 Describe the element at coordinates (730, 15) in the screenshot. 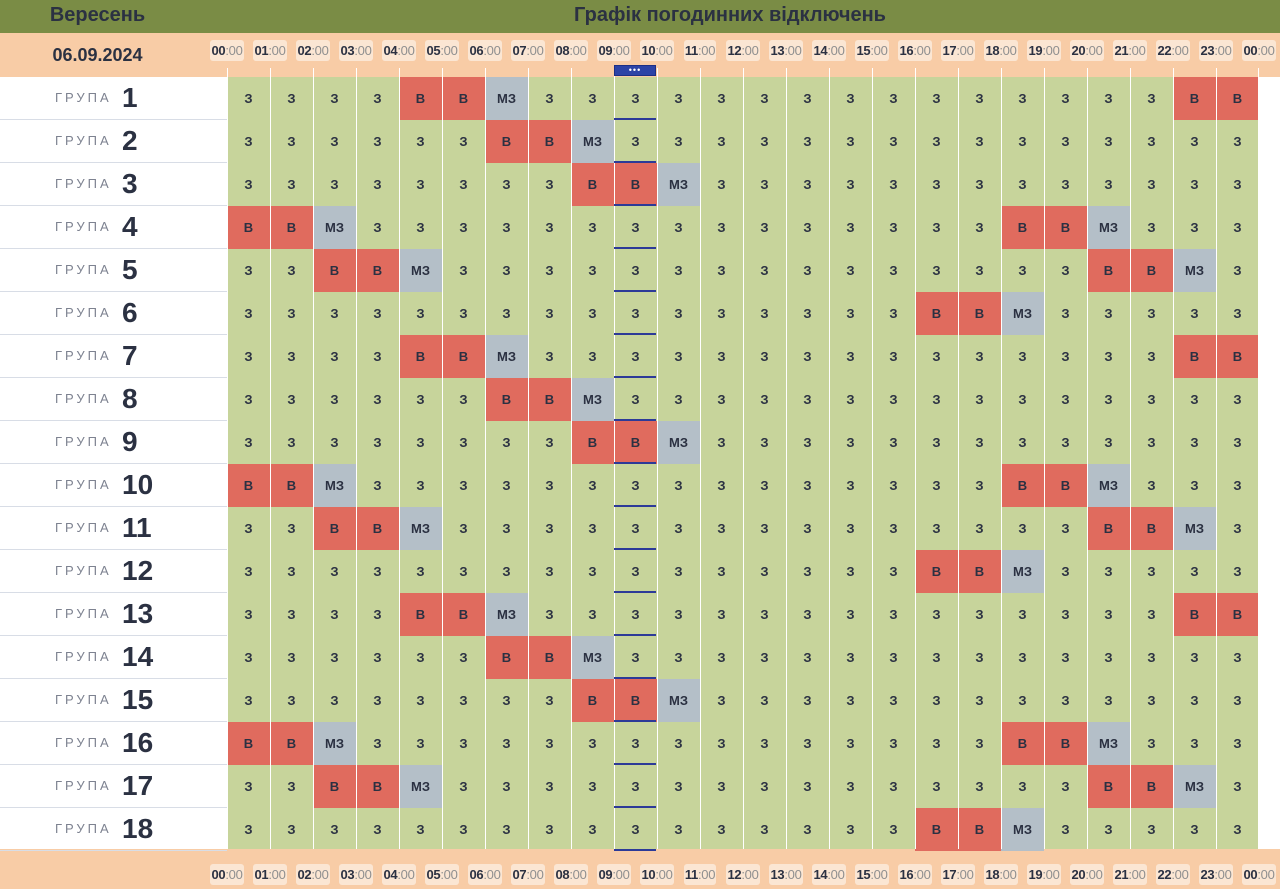

I see `page-title: Графік погодинних відключень` at that location.